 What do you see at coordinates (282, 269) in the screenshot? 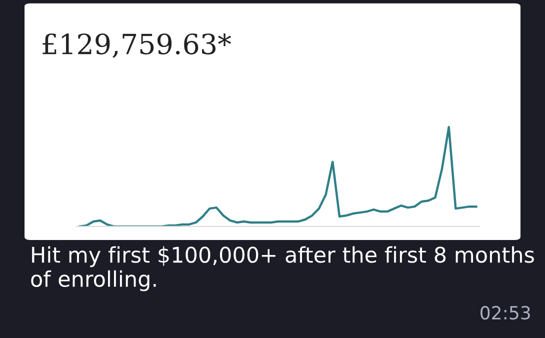
I see `text: Hit my first $100,000+ after the first 8 months of enrolling.` at bounding box center [282, 269].